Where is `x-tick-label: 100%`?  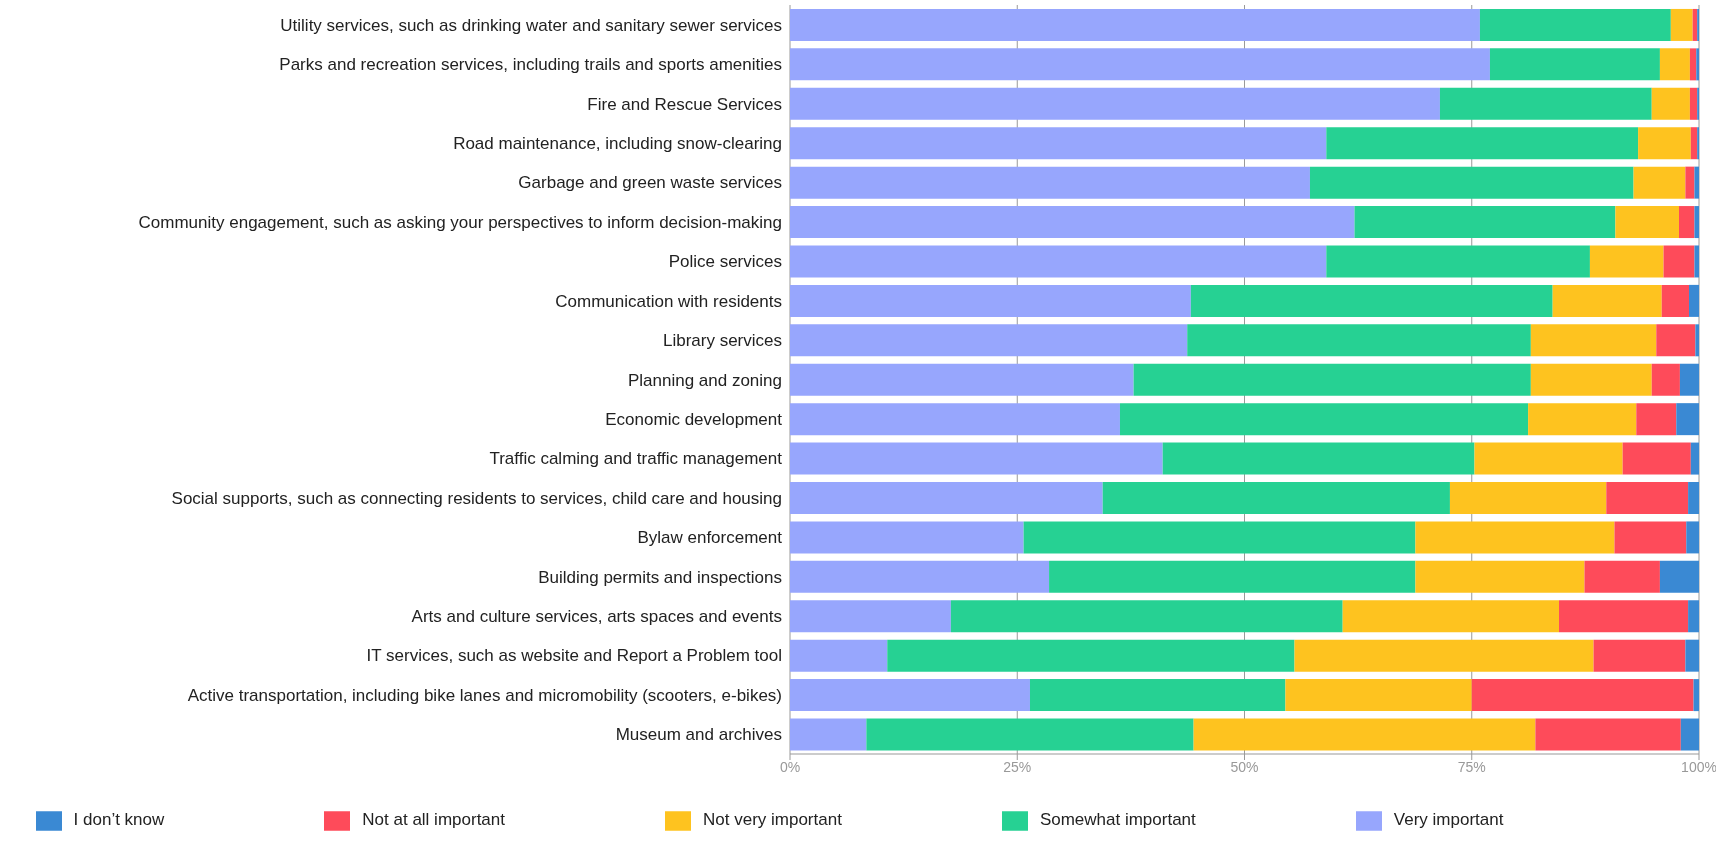
x-tick-label: 100% is located at coordinates (1698, 766).